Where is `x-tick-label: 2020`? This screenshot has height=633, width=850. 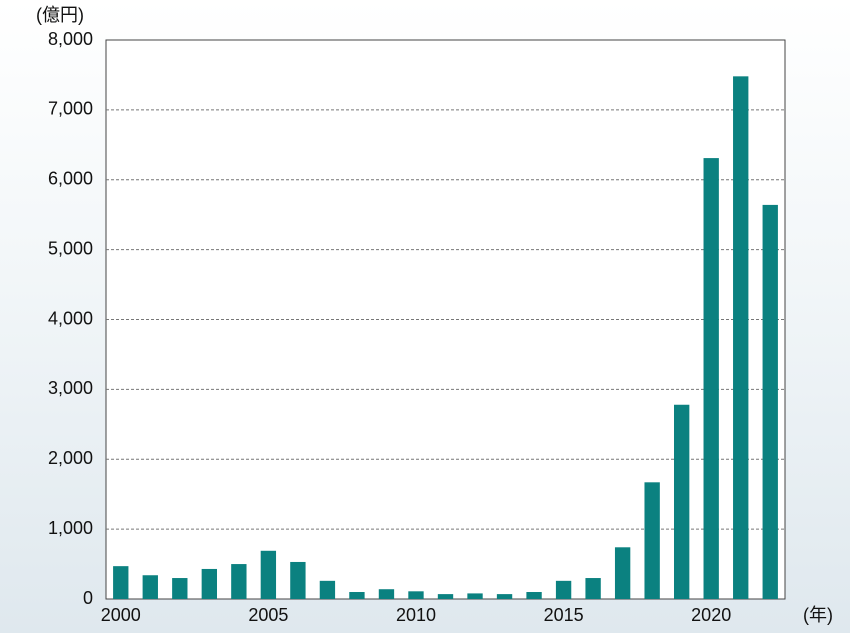
x-tick-label: 2020 is located at coordinates (711, 615).